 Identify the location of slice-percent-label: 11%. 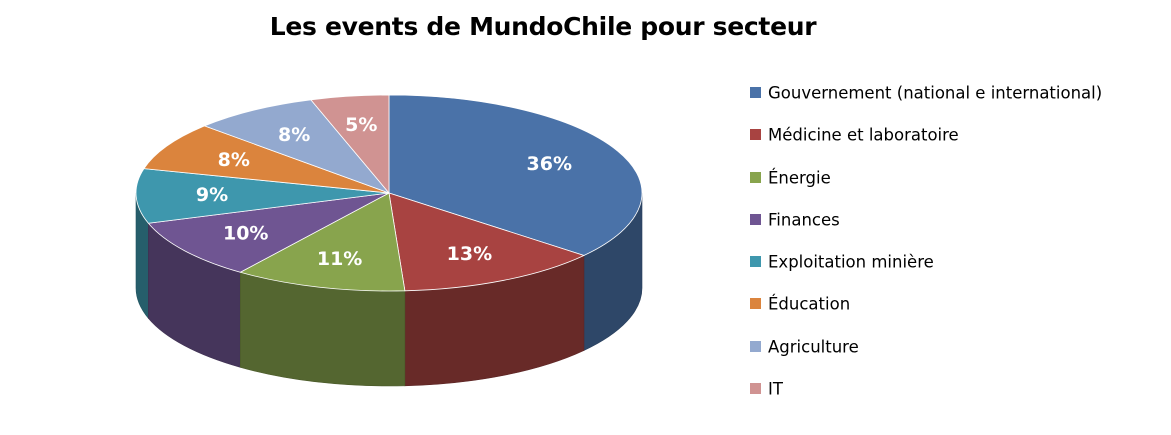
(339, 259).